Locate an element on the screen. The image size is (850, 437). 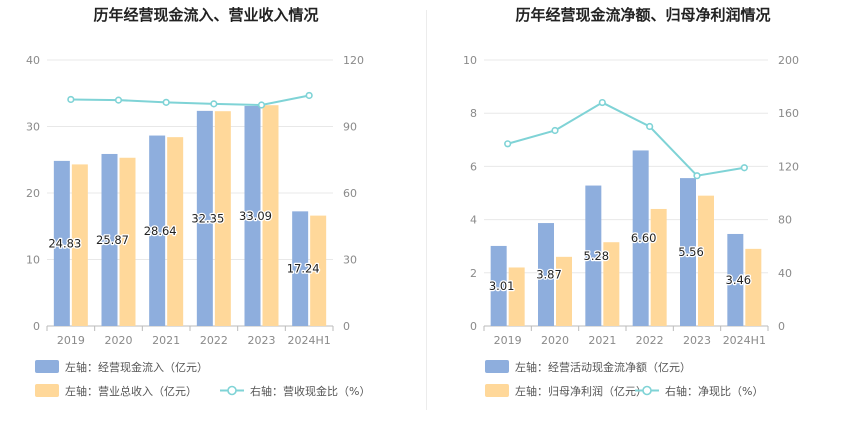
bar-data-label: 5.28 is located at coordinates (597, 256).